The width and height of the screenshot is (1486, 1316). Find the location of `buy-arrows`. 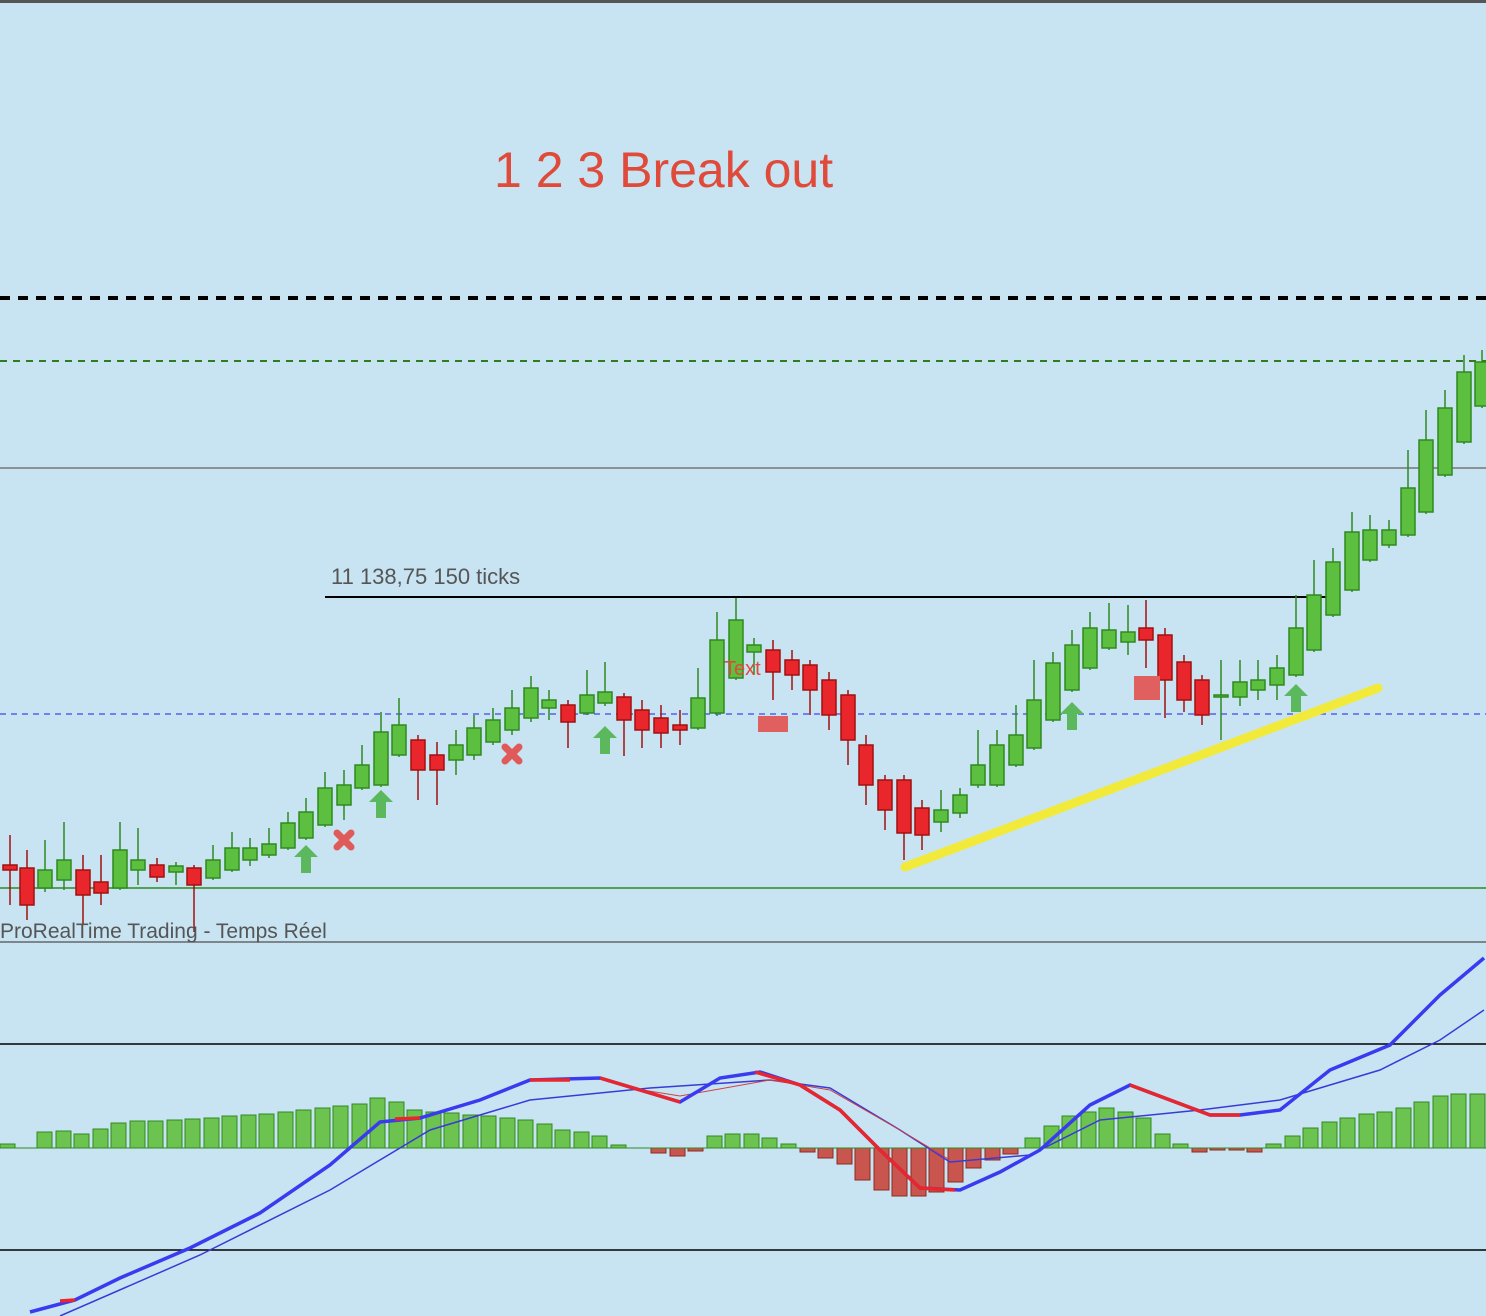

buy-arrows is located at coordinates (801, 778).